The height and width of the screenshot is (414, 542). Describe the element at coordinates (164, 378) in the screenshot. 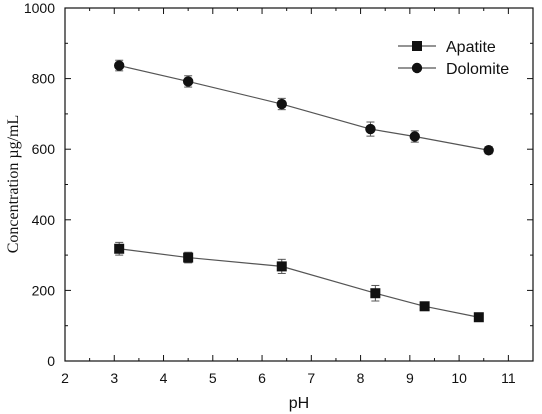

I see `x-tick-label: 4` at that location.